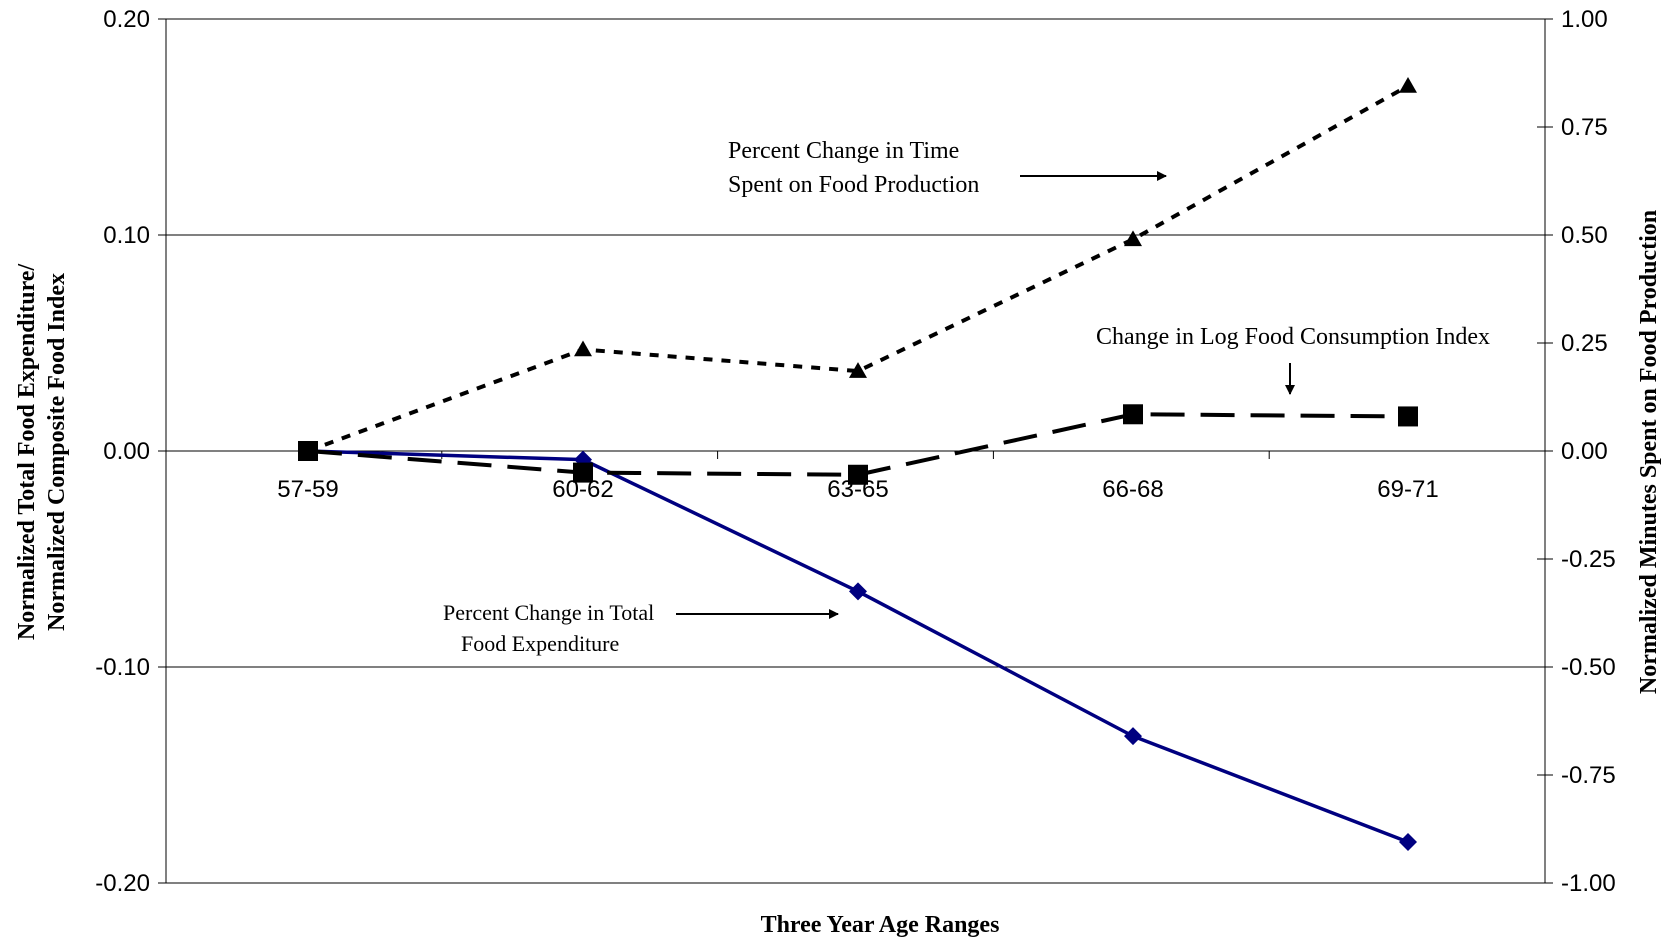  I want to click on x-axis-category-label: 57-59, so click(307, 489).